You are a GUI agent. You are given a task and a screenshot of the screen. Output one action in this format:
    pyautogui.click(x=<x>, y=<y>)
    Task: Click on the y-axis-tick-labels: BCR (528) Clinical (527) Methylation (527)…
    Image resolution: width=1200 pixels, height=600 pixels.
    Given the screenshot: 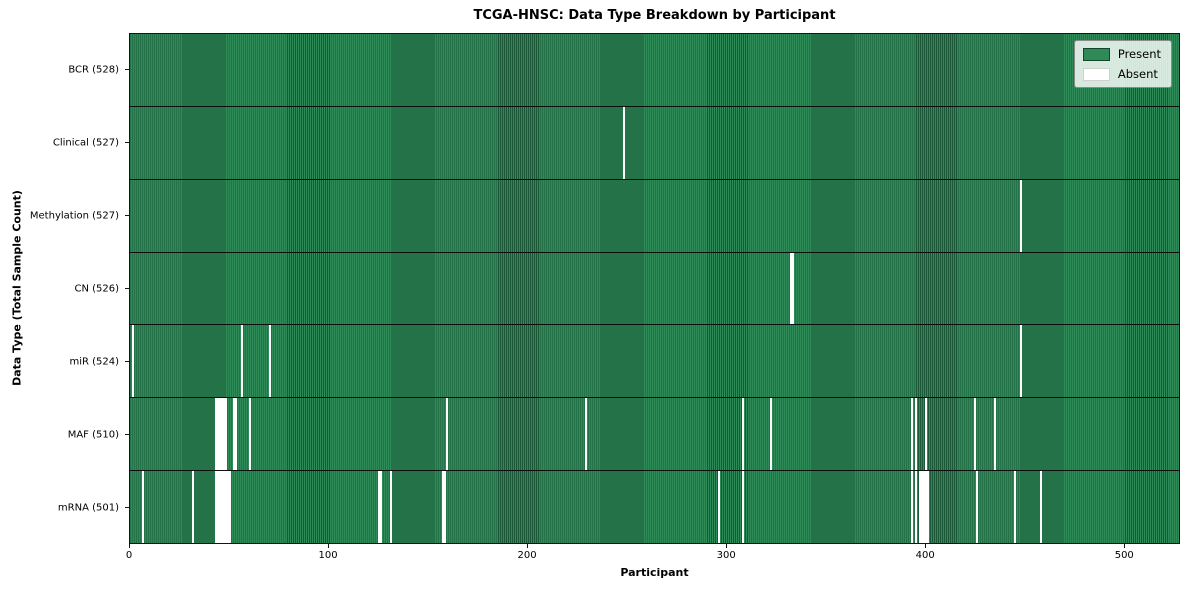 What is the action you would take?
    pyautogui.click(x=64, y=288)
    